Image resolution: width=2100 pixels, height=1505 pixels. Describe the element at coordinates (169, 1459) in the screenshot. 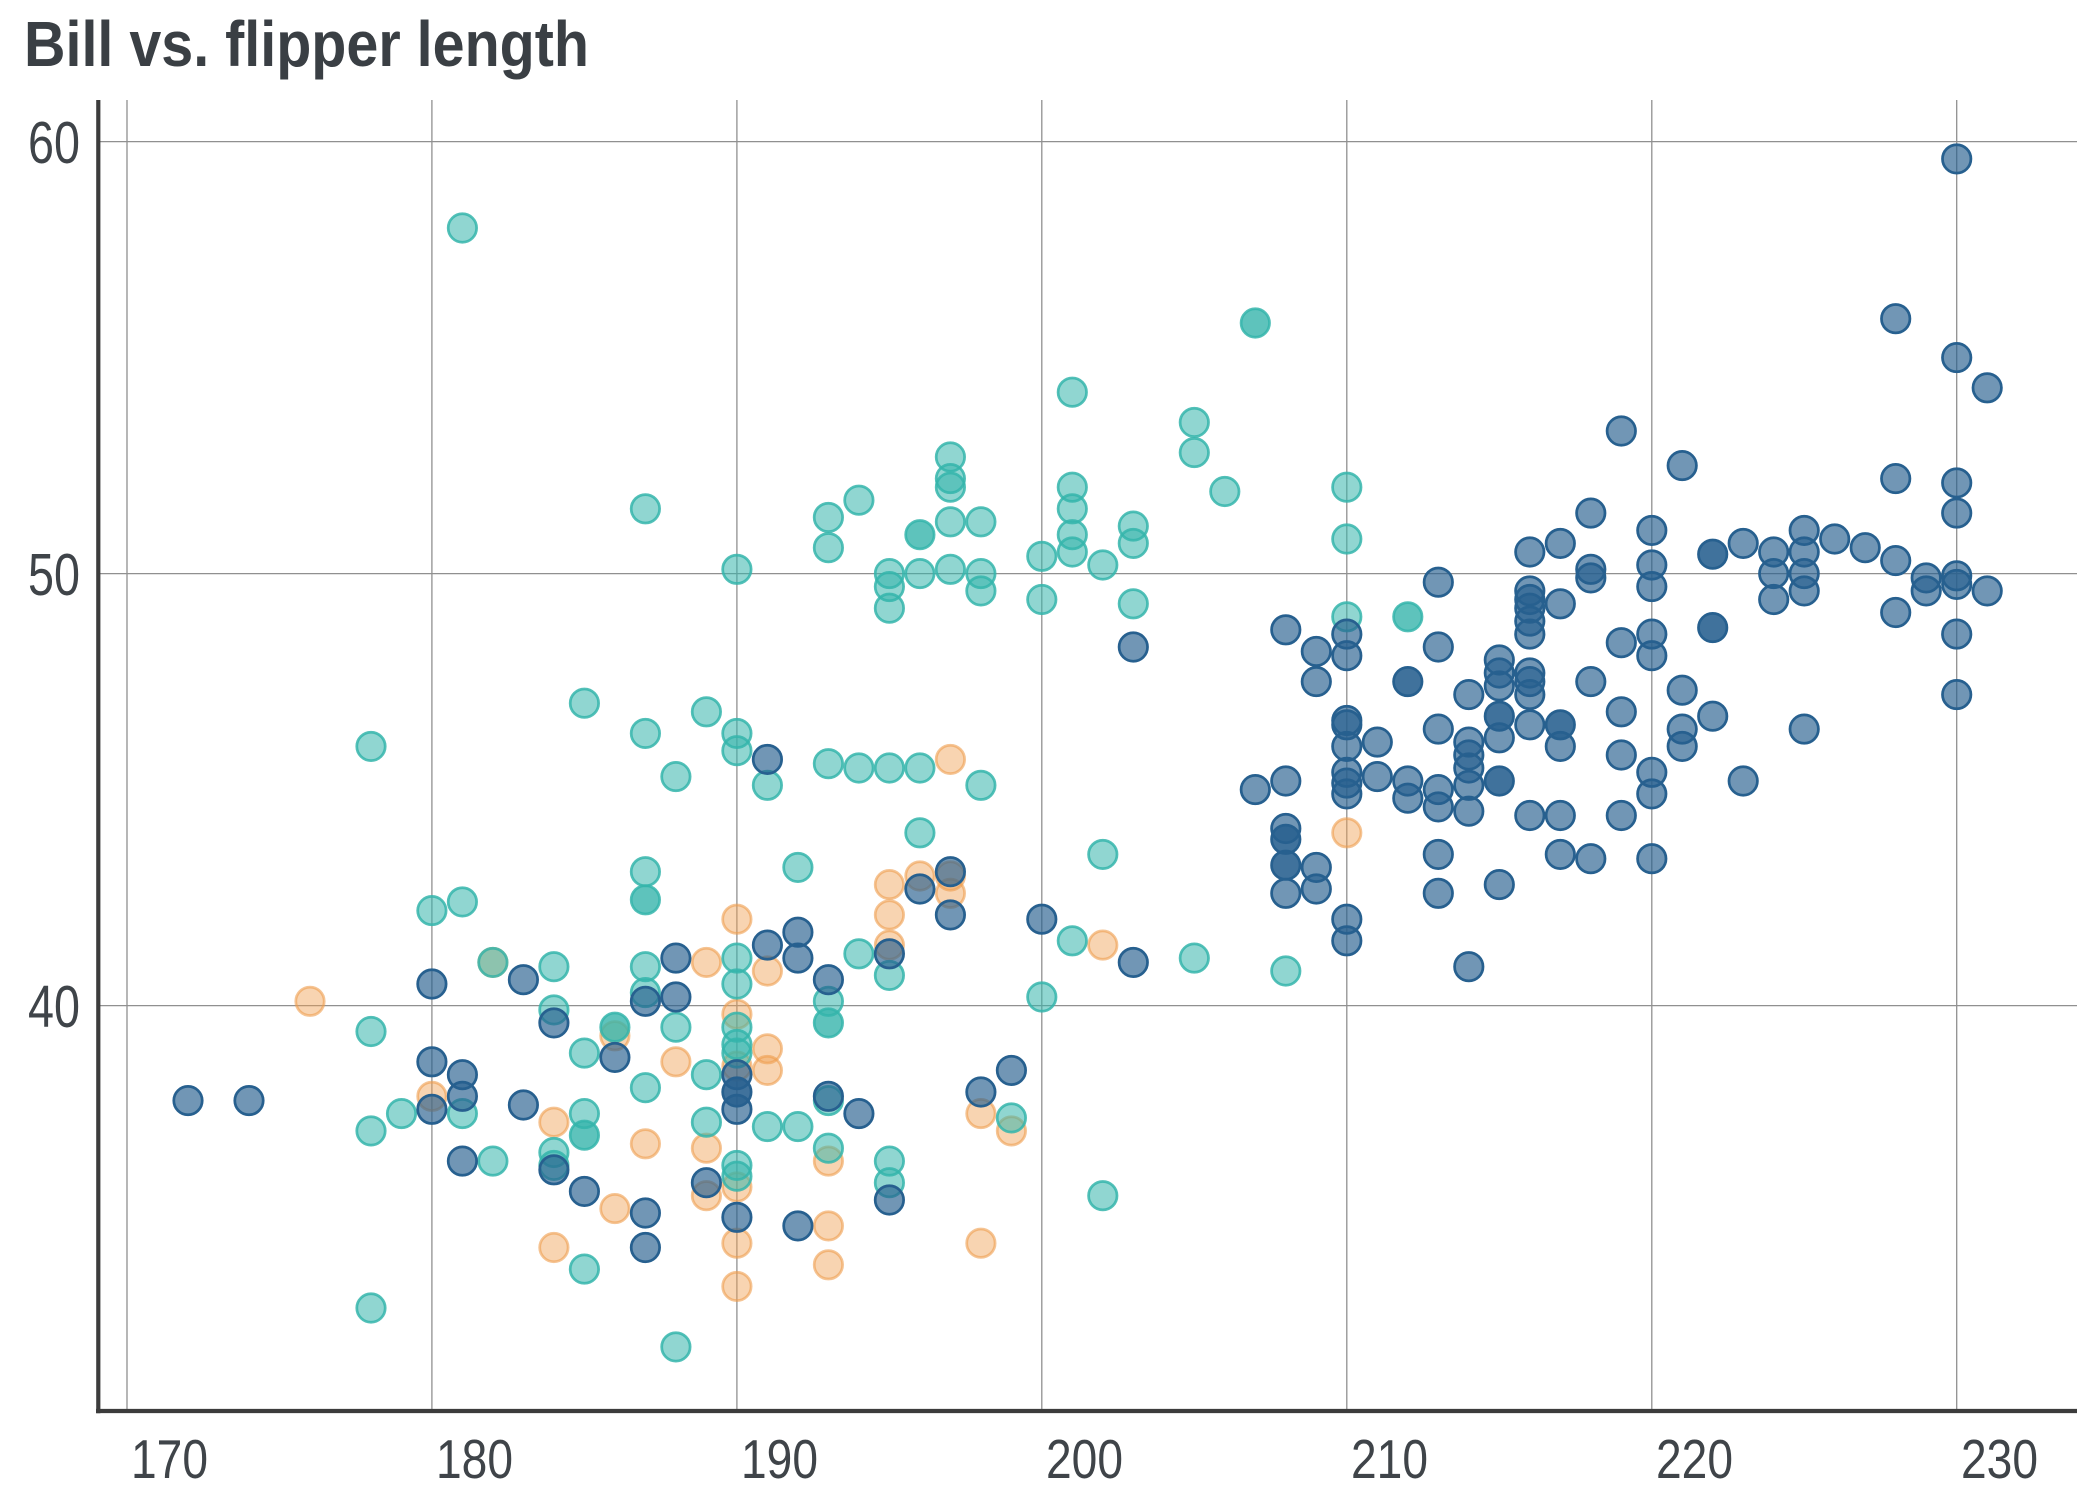

I see `svg-text: 170` at that location.